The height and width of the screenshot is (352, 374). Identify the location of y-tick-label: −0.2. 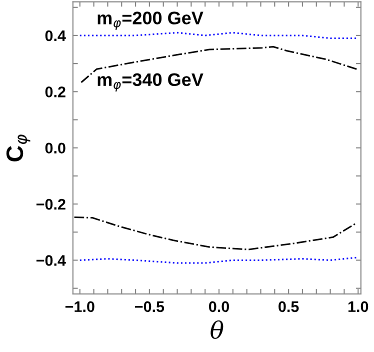
(51, 204).